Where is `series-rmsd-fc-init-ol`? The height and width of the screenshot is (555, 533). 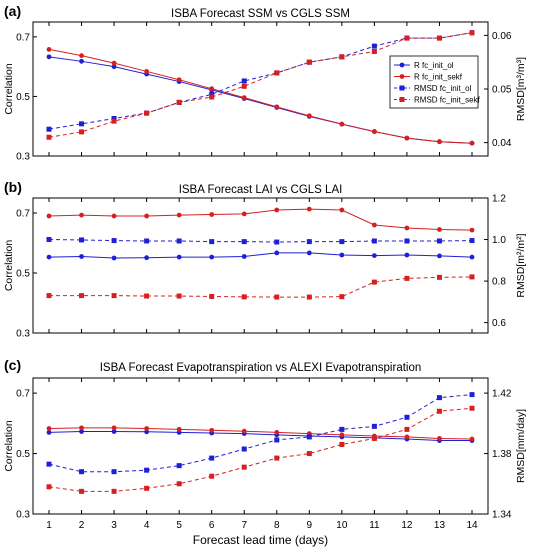 series-rmsd-fc-init-ol is located at coordinates (260, 241).